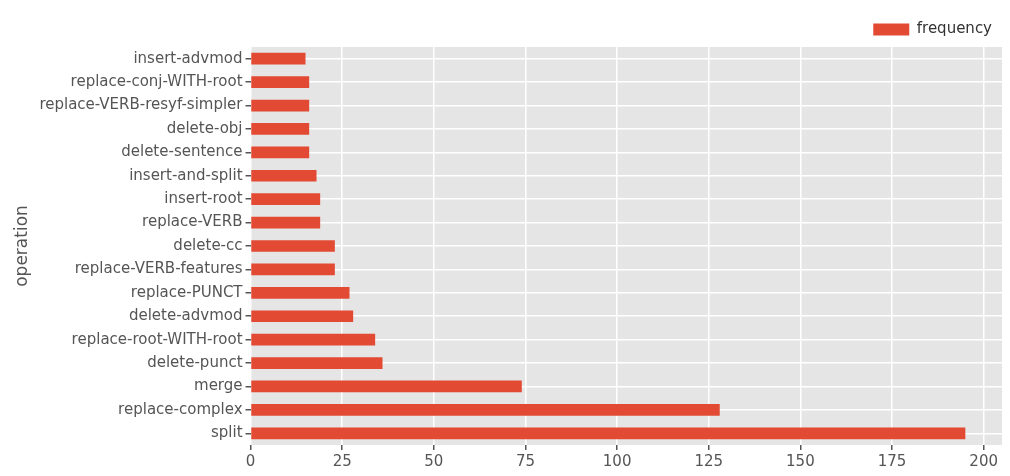 The width and height of the screenshot is (1010, 476). I want to click on y-tick-label: delete-cc, so click(208, 244).